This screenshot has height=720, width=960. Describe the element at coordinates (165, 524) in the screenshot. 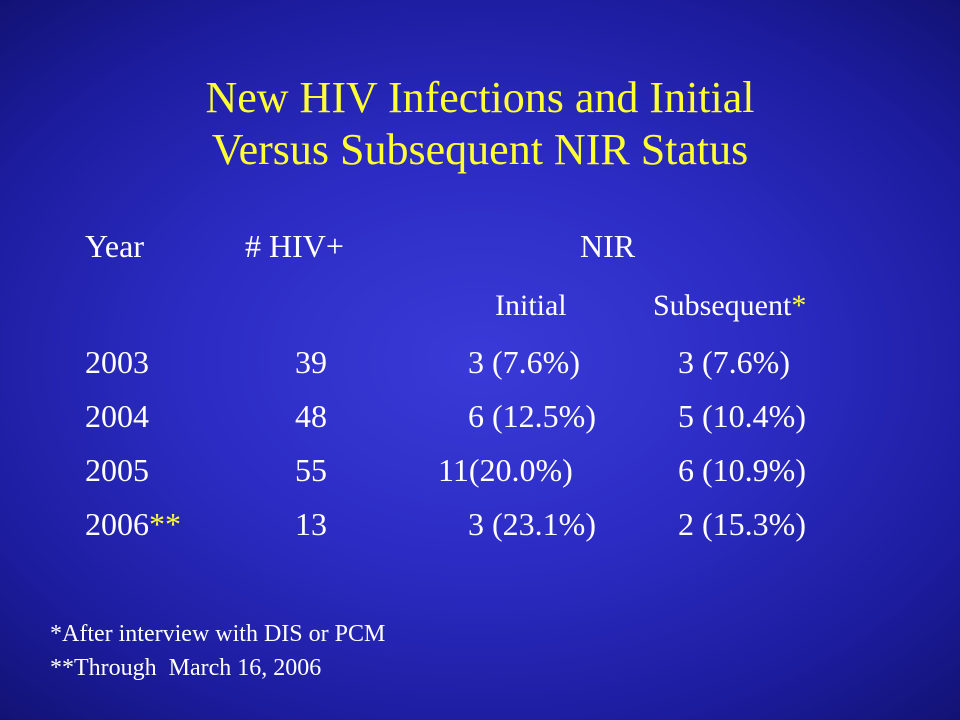

I see `row-year-asterisks: **` at that location.